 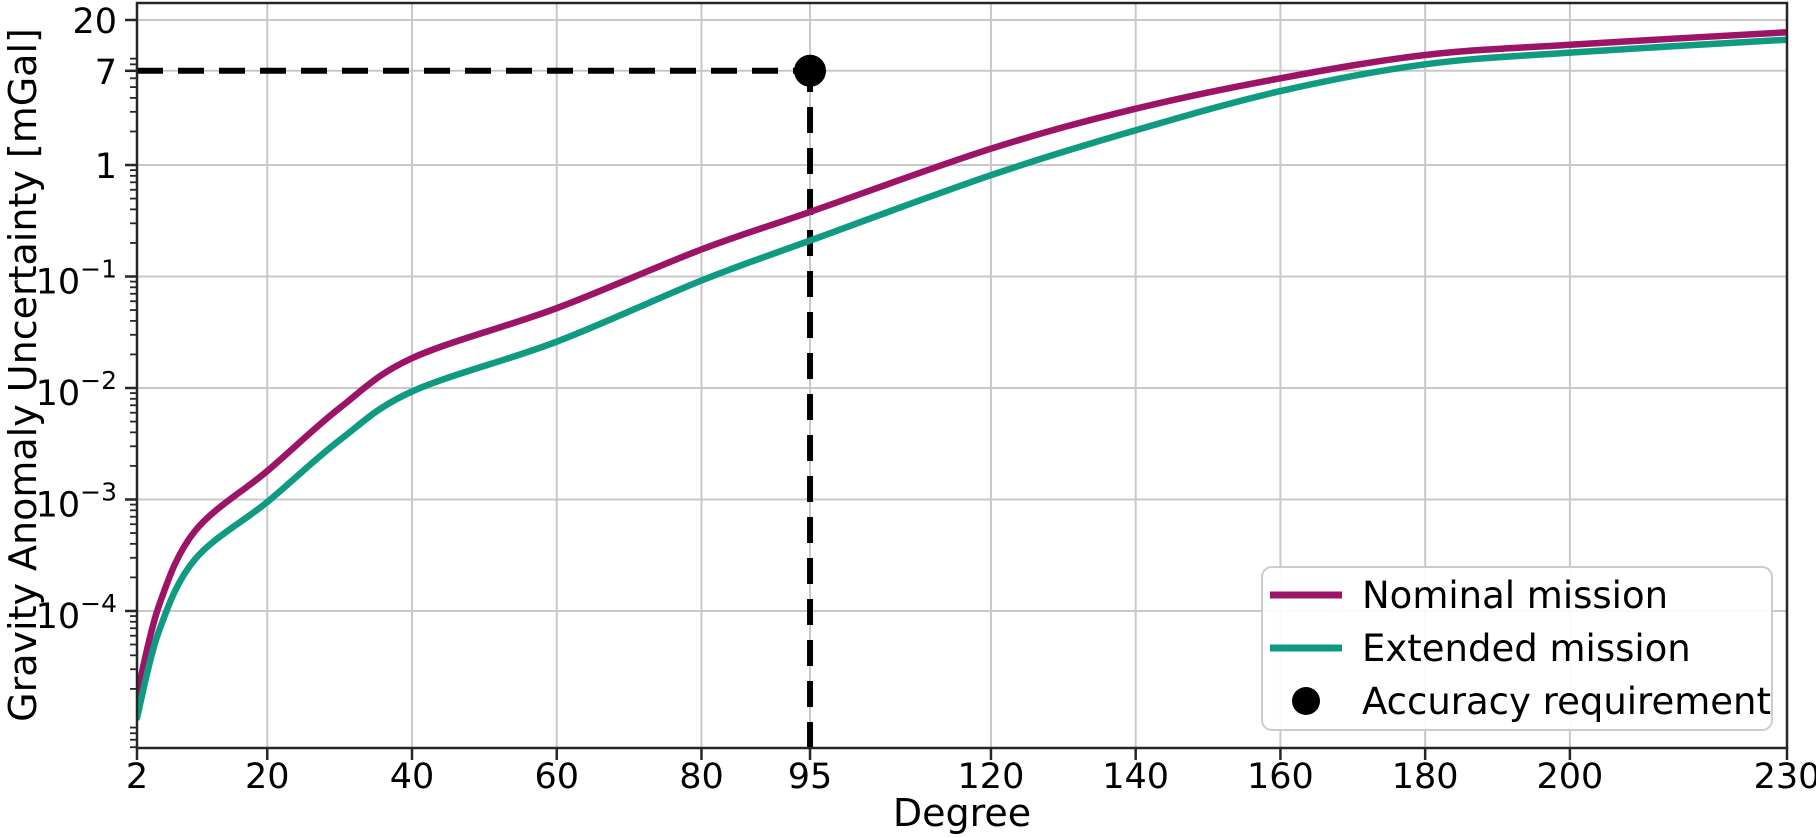 What do you see at coordinates (991, 777) in the screenshot?
I see `x-tick-label: 120` at bounding box center [991, 777].